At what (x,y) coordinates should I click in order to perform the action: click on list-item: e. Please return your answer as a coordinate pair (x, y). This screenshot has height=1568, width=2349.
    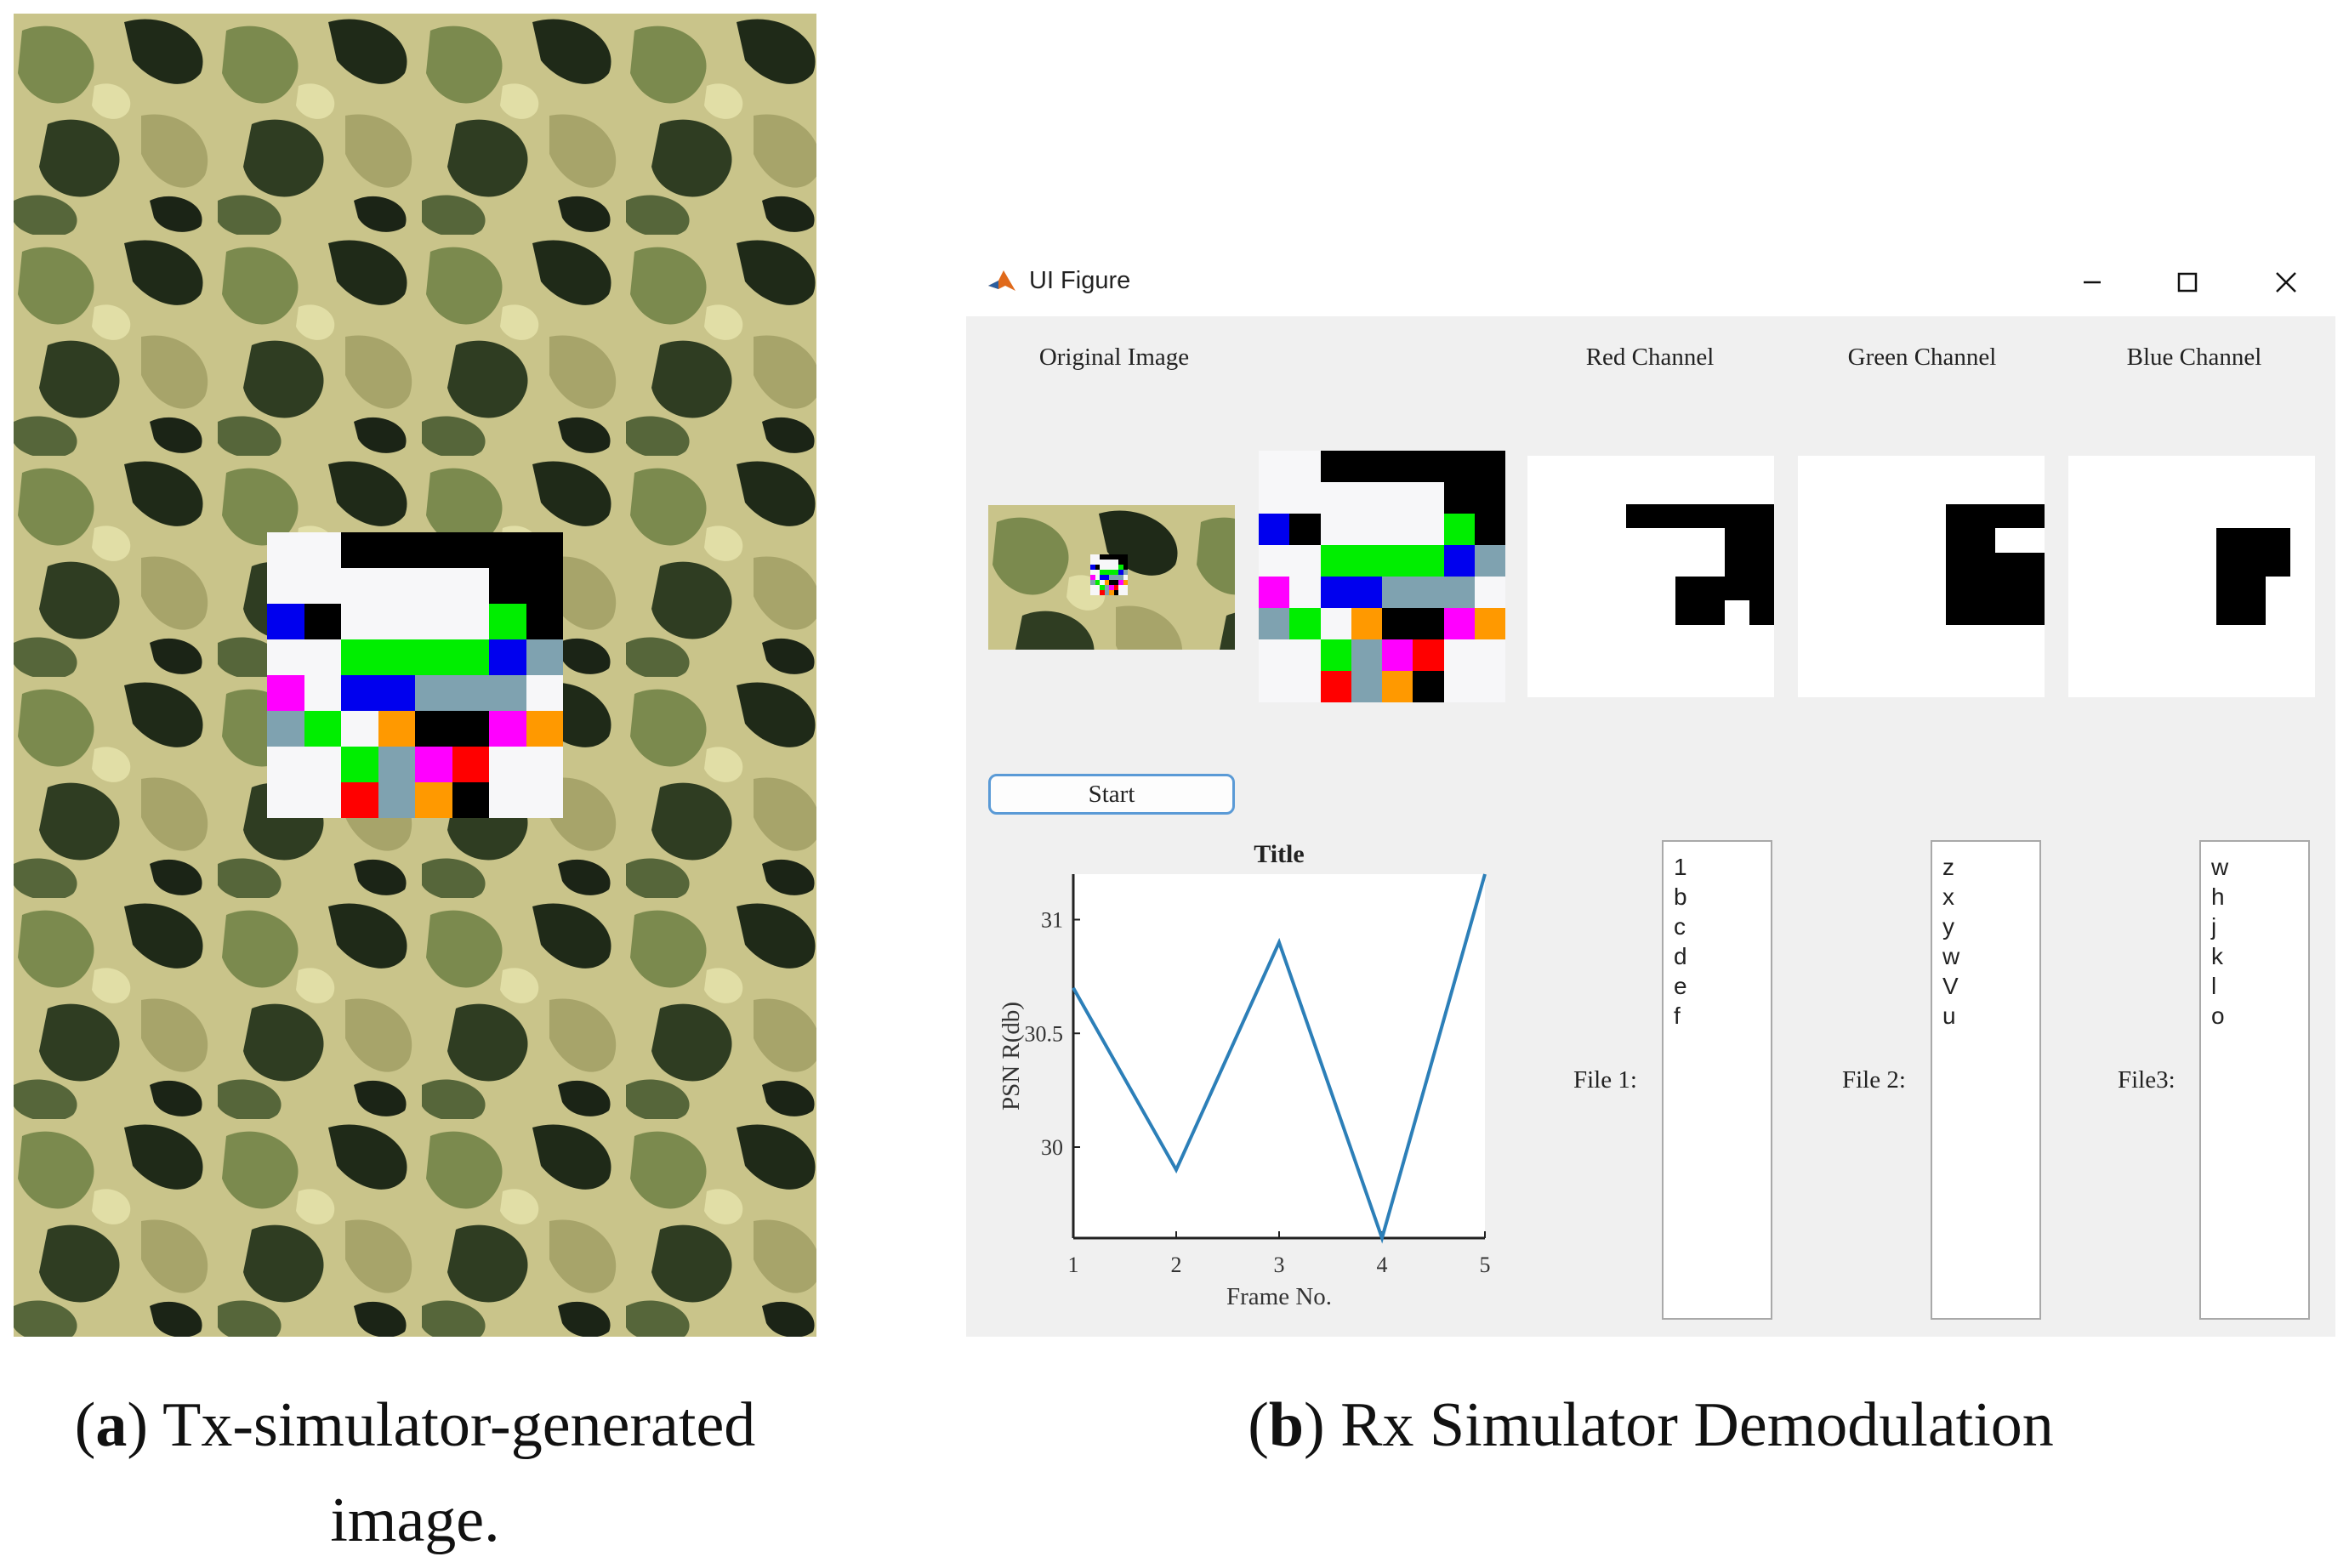
    Looking at the image, I should click on (1722, 986).